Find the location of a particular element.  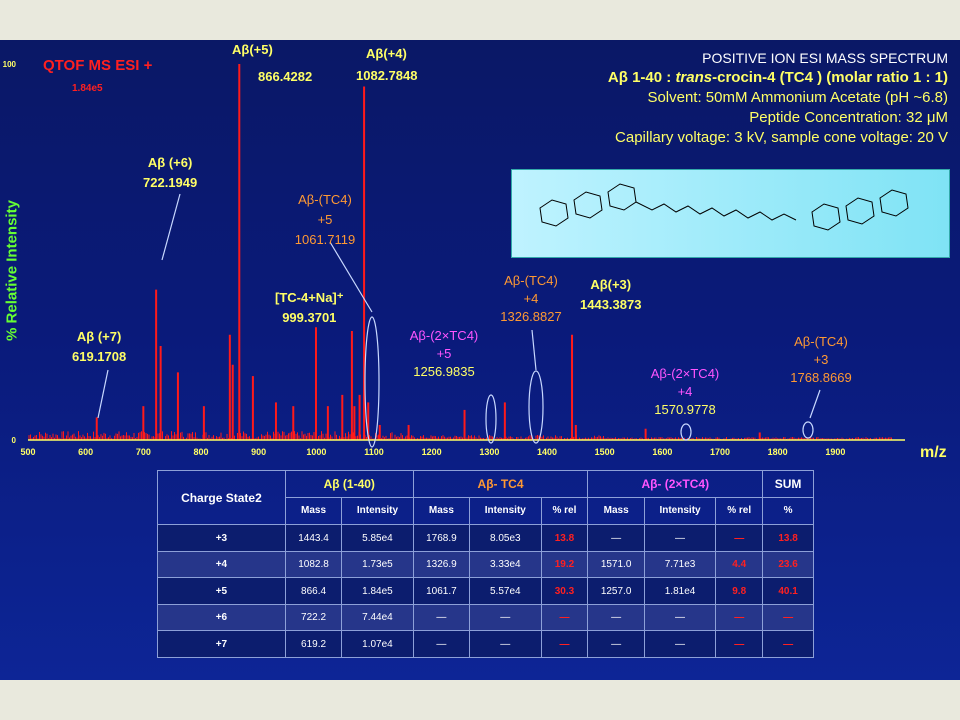

x-tick-label: 1800 is located at coordinates (778, 452).